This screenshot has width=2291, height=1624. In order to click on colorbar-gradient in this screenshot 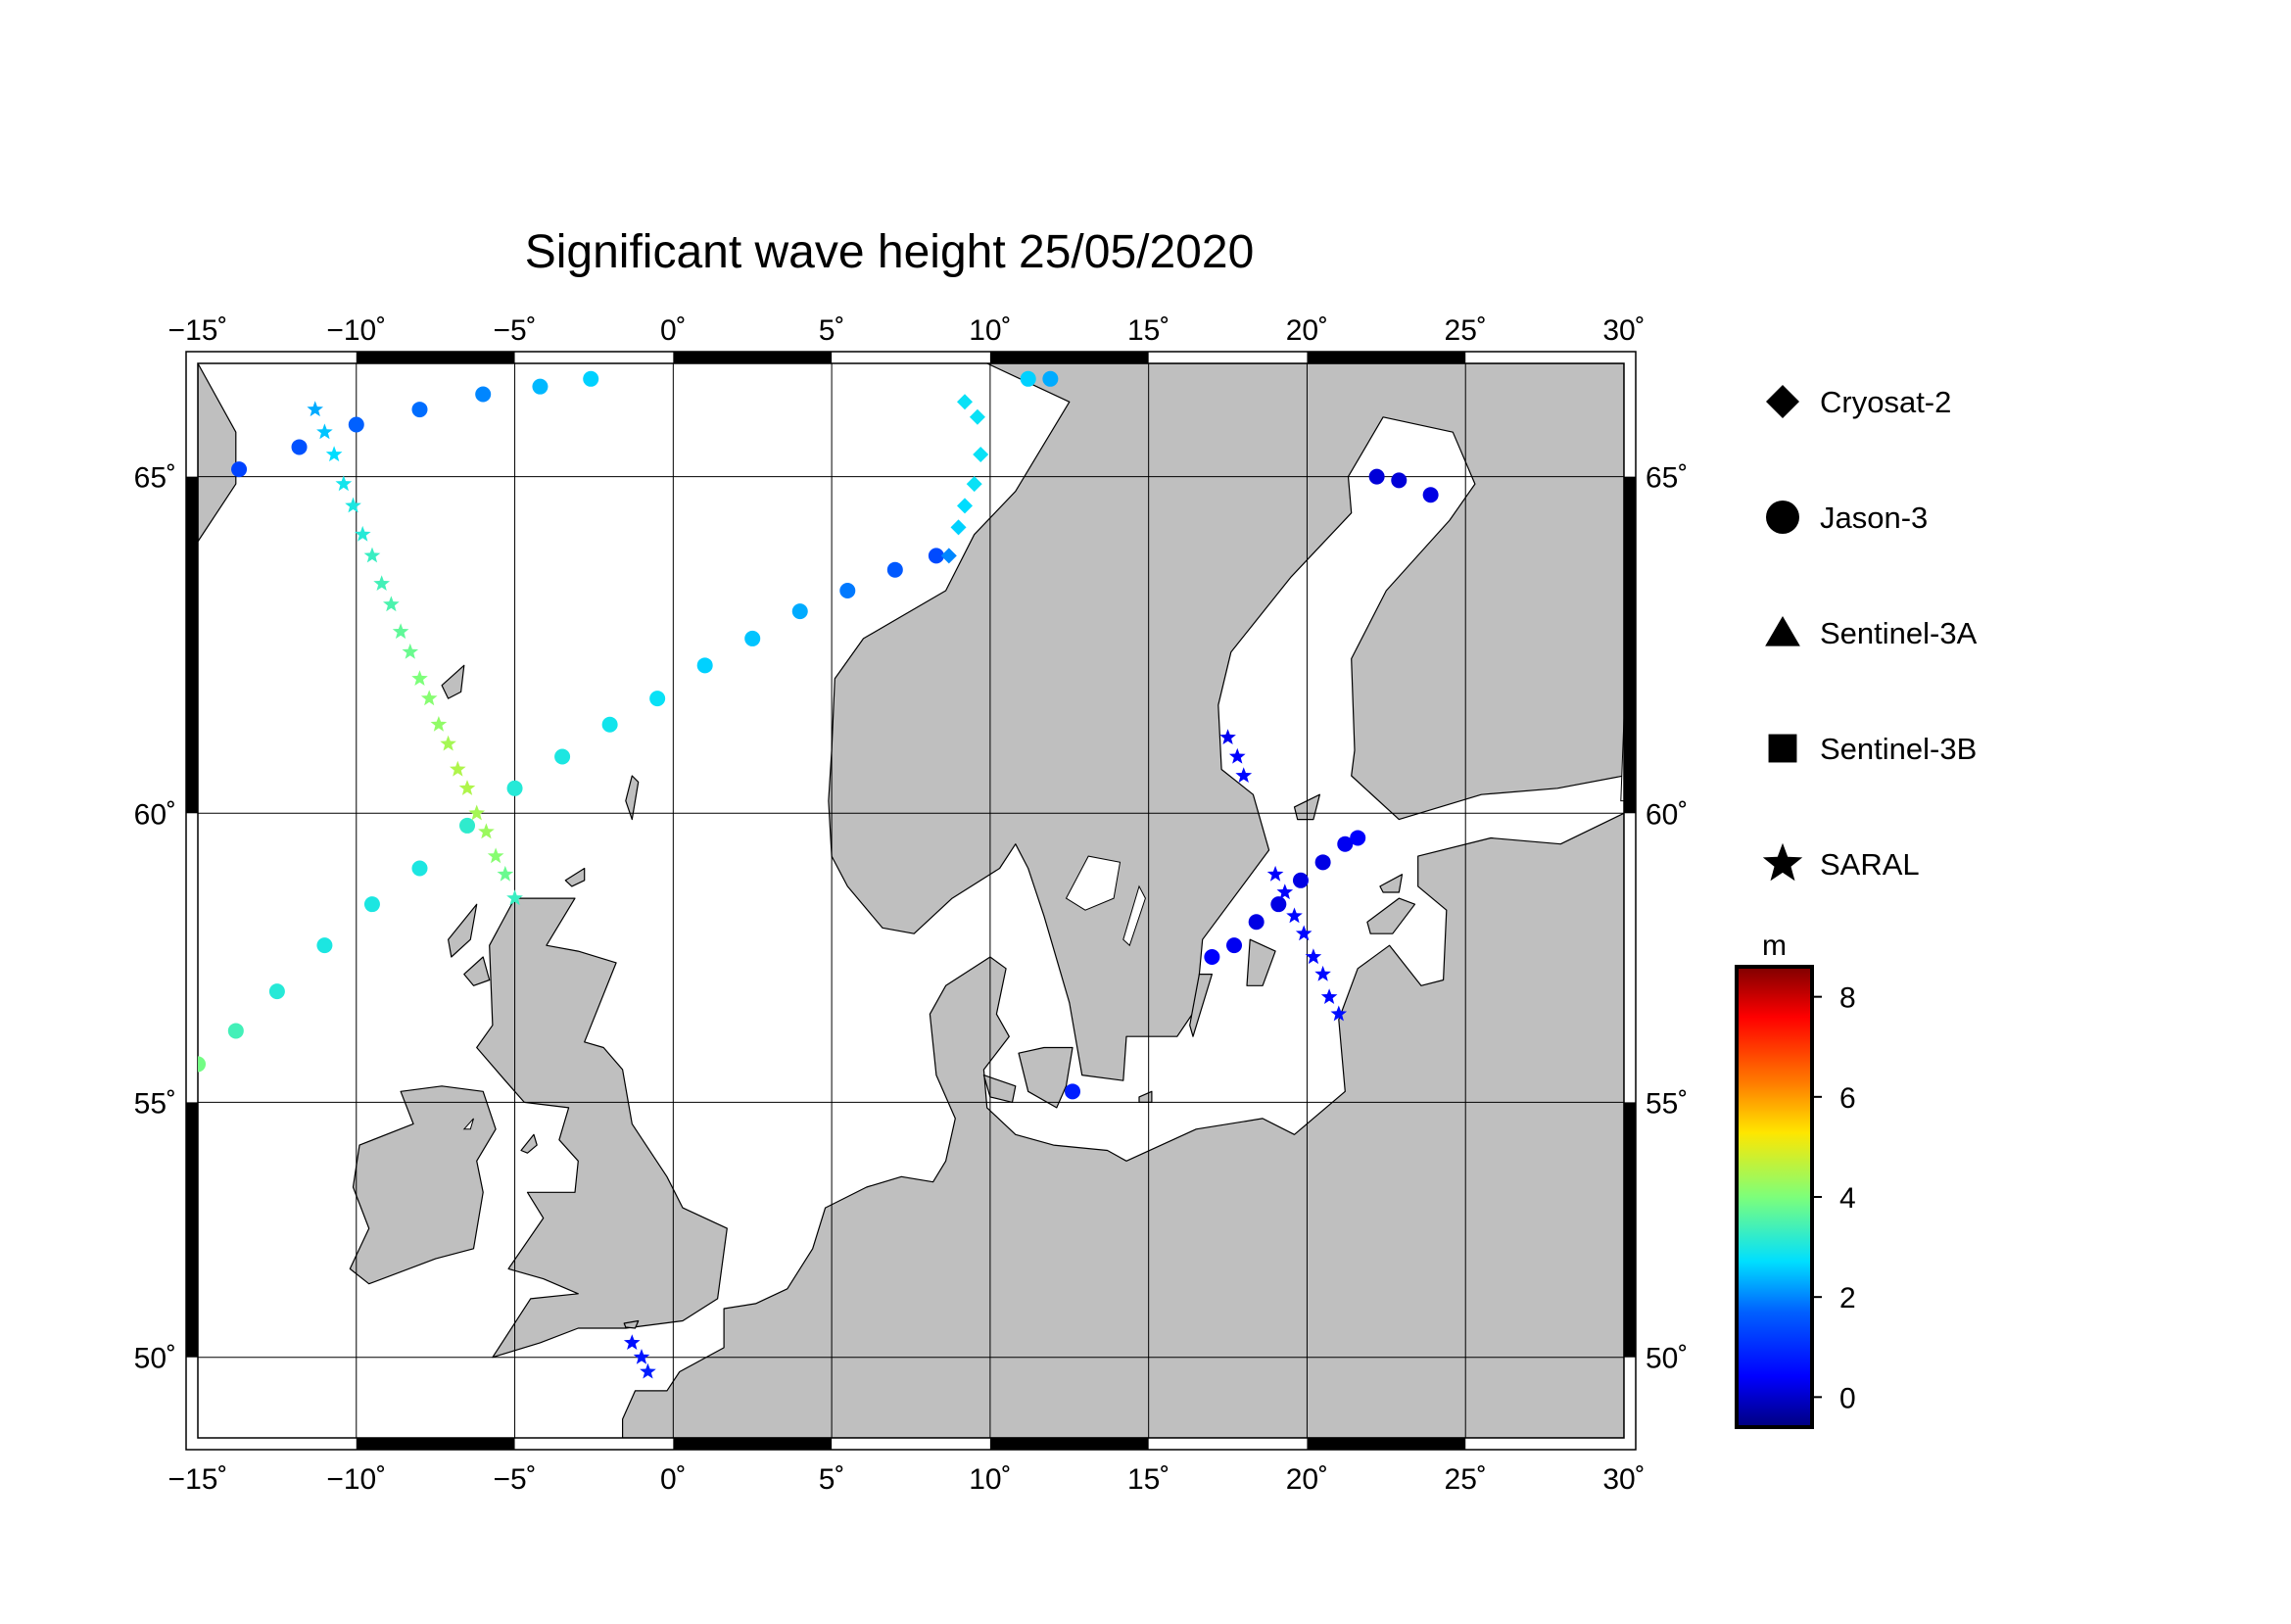, I will do `click(1774, 1197)`.